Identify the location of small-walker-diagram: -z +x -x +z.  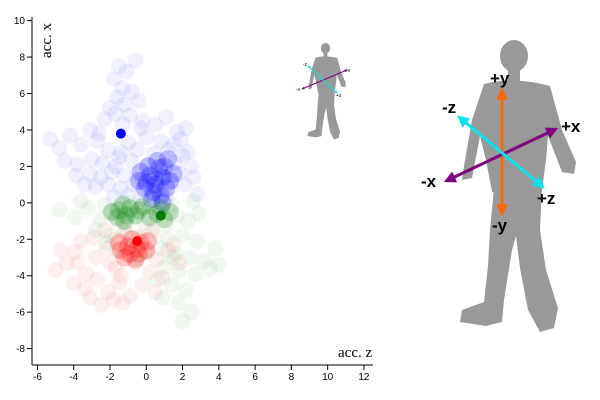
(323, 91).